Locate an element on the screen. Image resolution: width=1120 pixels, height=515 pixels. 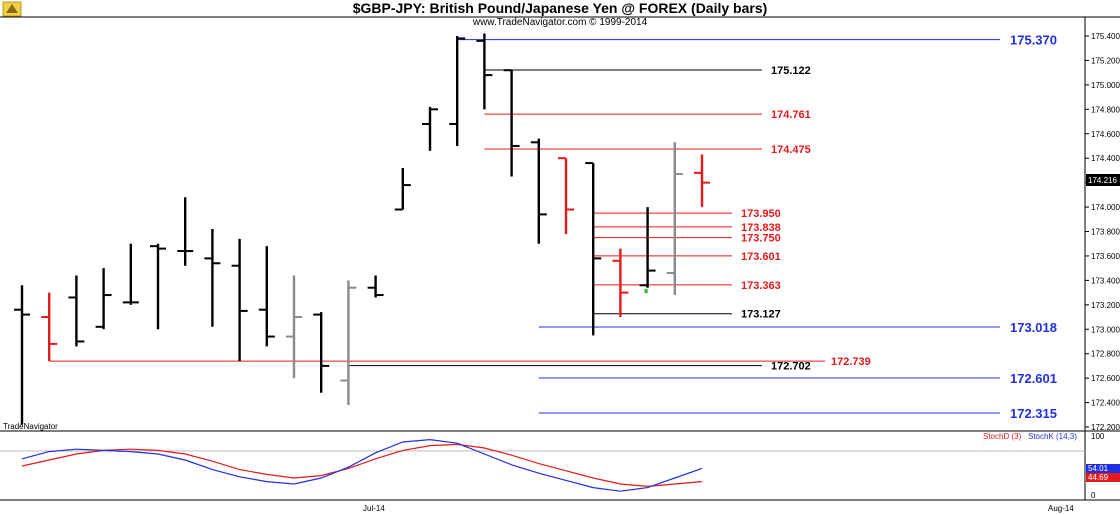
level-label: 175.122 is located at coordinates (791, 71).